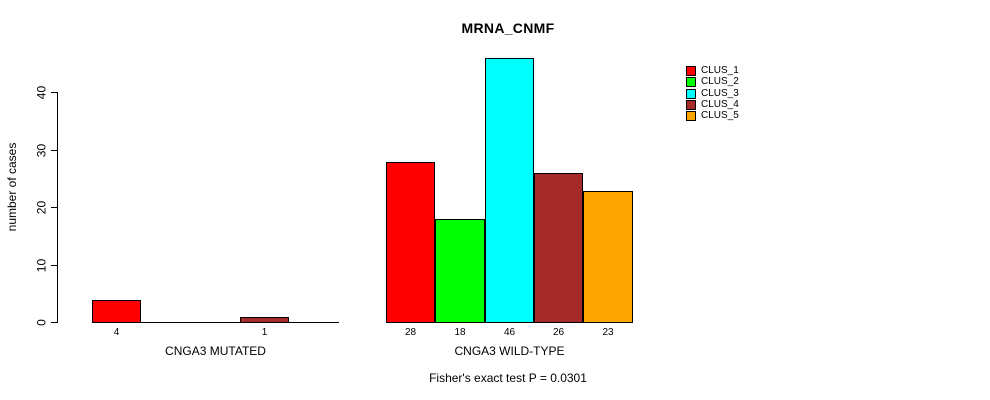 The width and height of the screenshot is (990, 400). What do you see at coordinates (215, 322) in the screenshot?
I see `group-baseline` at bounding box center [215, 322].